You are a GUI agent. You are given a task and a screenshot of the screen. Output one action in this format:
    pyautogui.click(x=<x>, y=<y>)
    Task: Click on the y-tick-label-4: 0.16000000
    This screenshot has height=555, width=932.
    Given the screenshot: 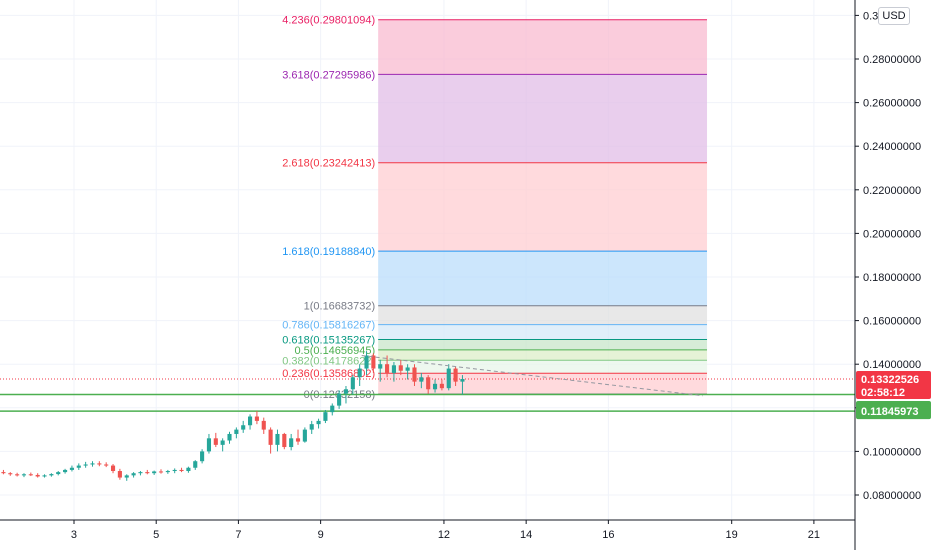 What is the action you would take?
    pyautogui.click(x=892, y=322)
    